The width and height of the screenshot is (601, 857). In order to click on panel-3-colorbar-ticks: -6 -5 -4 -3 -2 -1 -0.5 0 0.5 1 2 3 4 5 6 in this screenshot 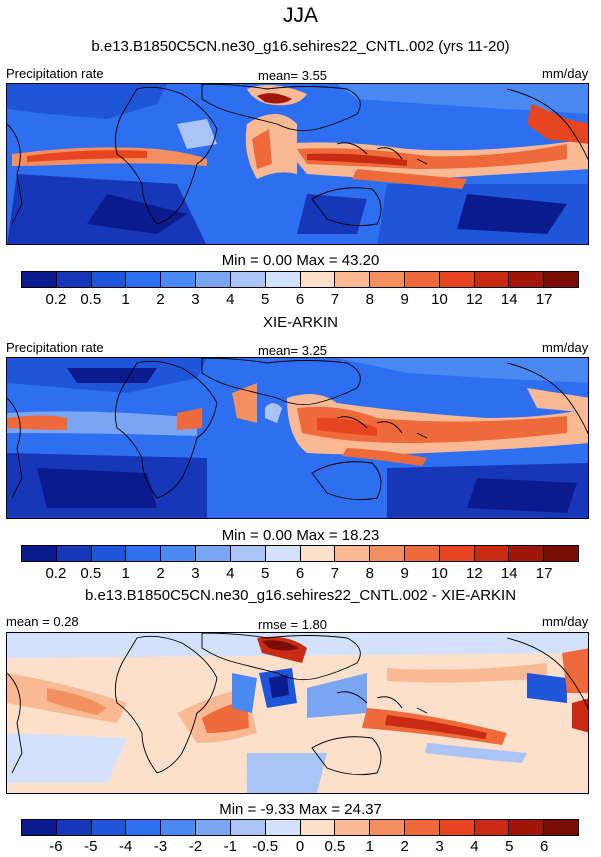, I will do `click(300, 847)`.